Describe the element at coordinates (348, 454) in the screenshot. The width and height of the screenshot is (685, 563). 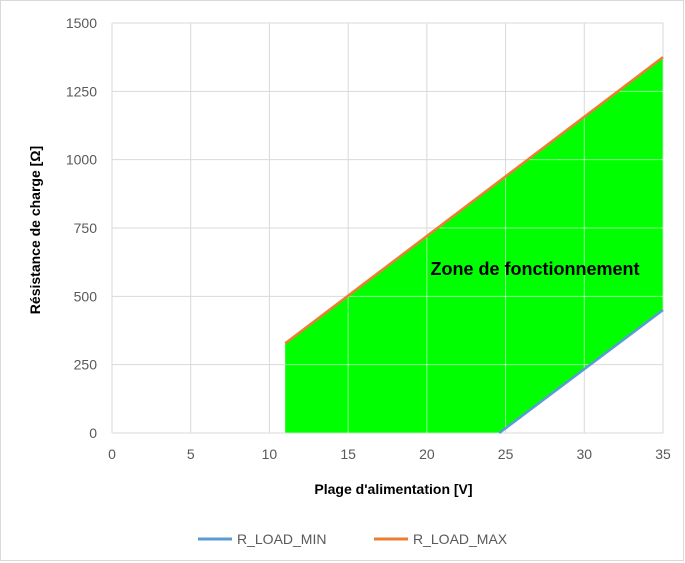
I see `x-tick-label: 15` at that location.